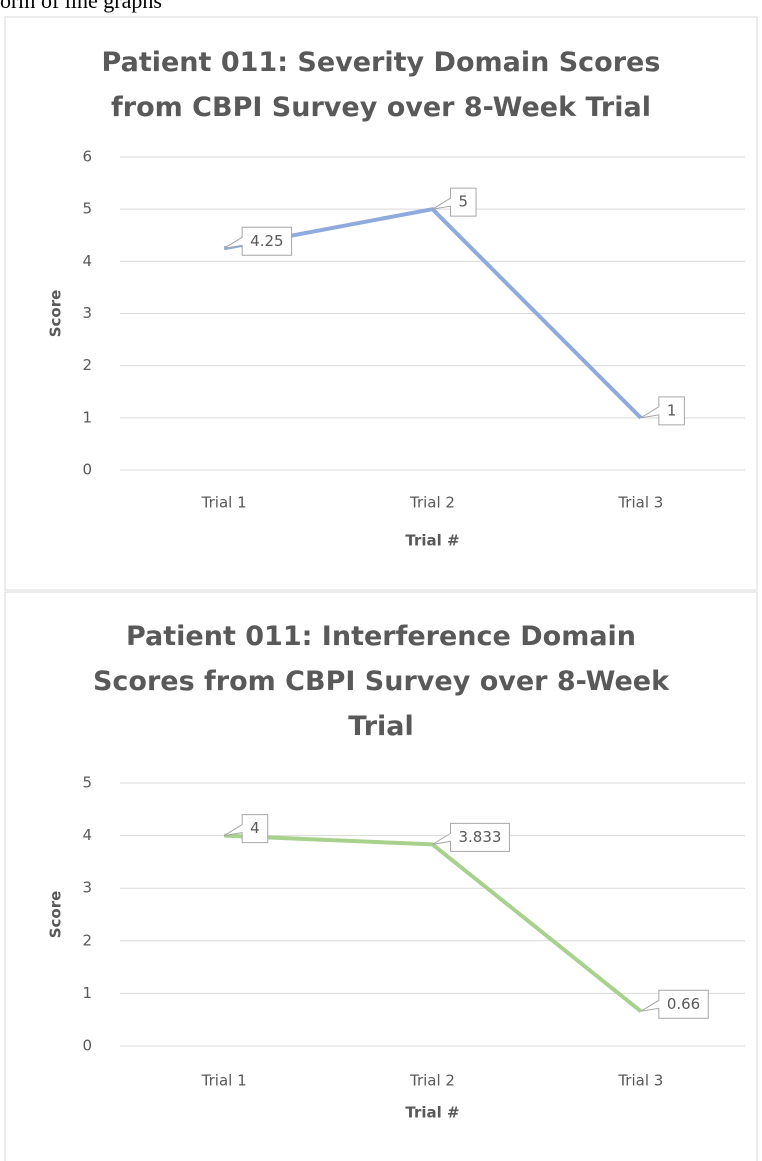 The height and width of the screenshot is (1161, 762). What do you see at coordinates (81, 6) in the screenshot?
I see `caption: orm of line graphs` at bounding box center [81, 6].